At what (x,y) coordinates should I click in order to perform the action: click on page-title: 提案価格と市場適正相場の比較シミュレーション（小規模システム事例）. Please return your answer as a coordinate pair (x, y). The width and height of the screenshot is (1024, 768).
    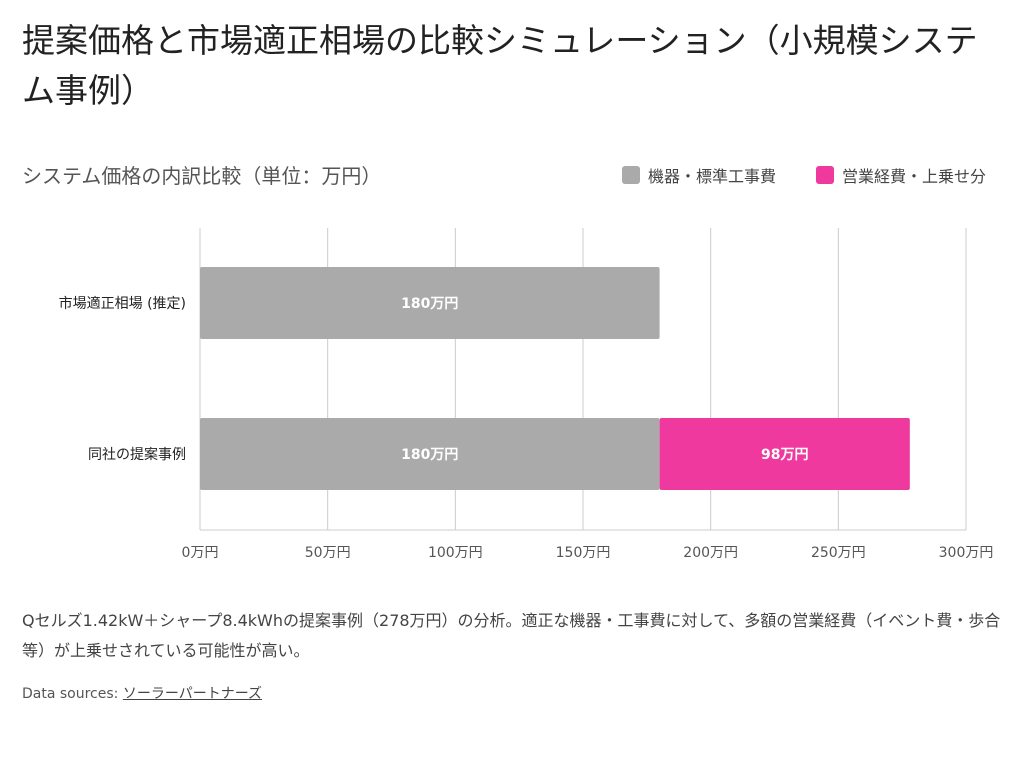
    Looking at the image, I should click on (500, 65).